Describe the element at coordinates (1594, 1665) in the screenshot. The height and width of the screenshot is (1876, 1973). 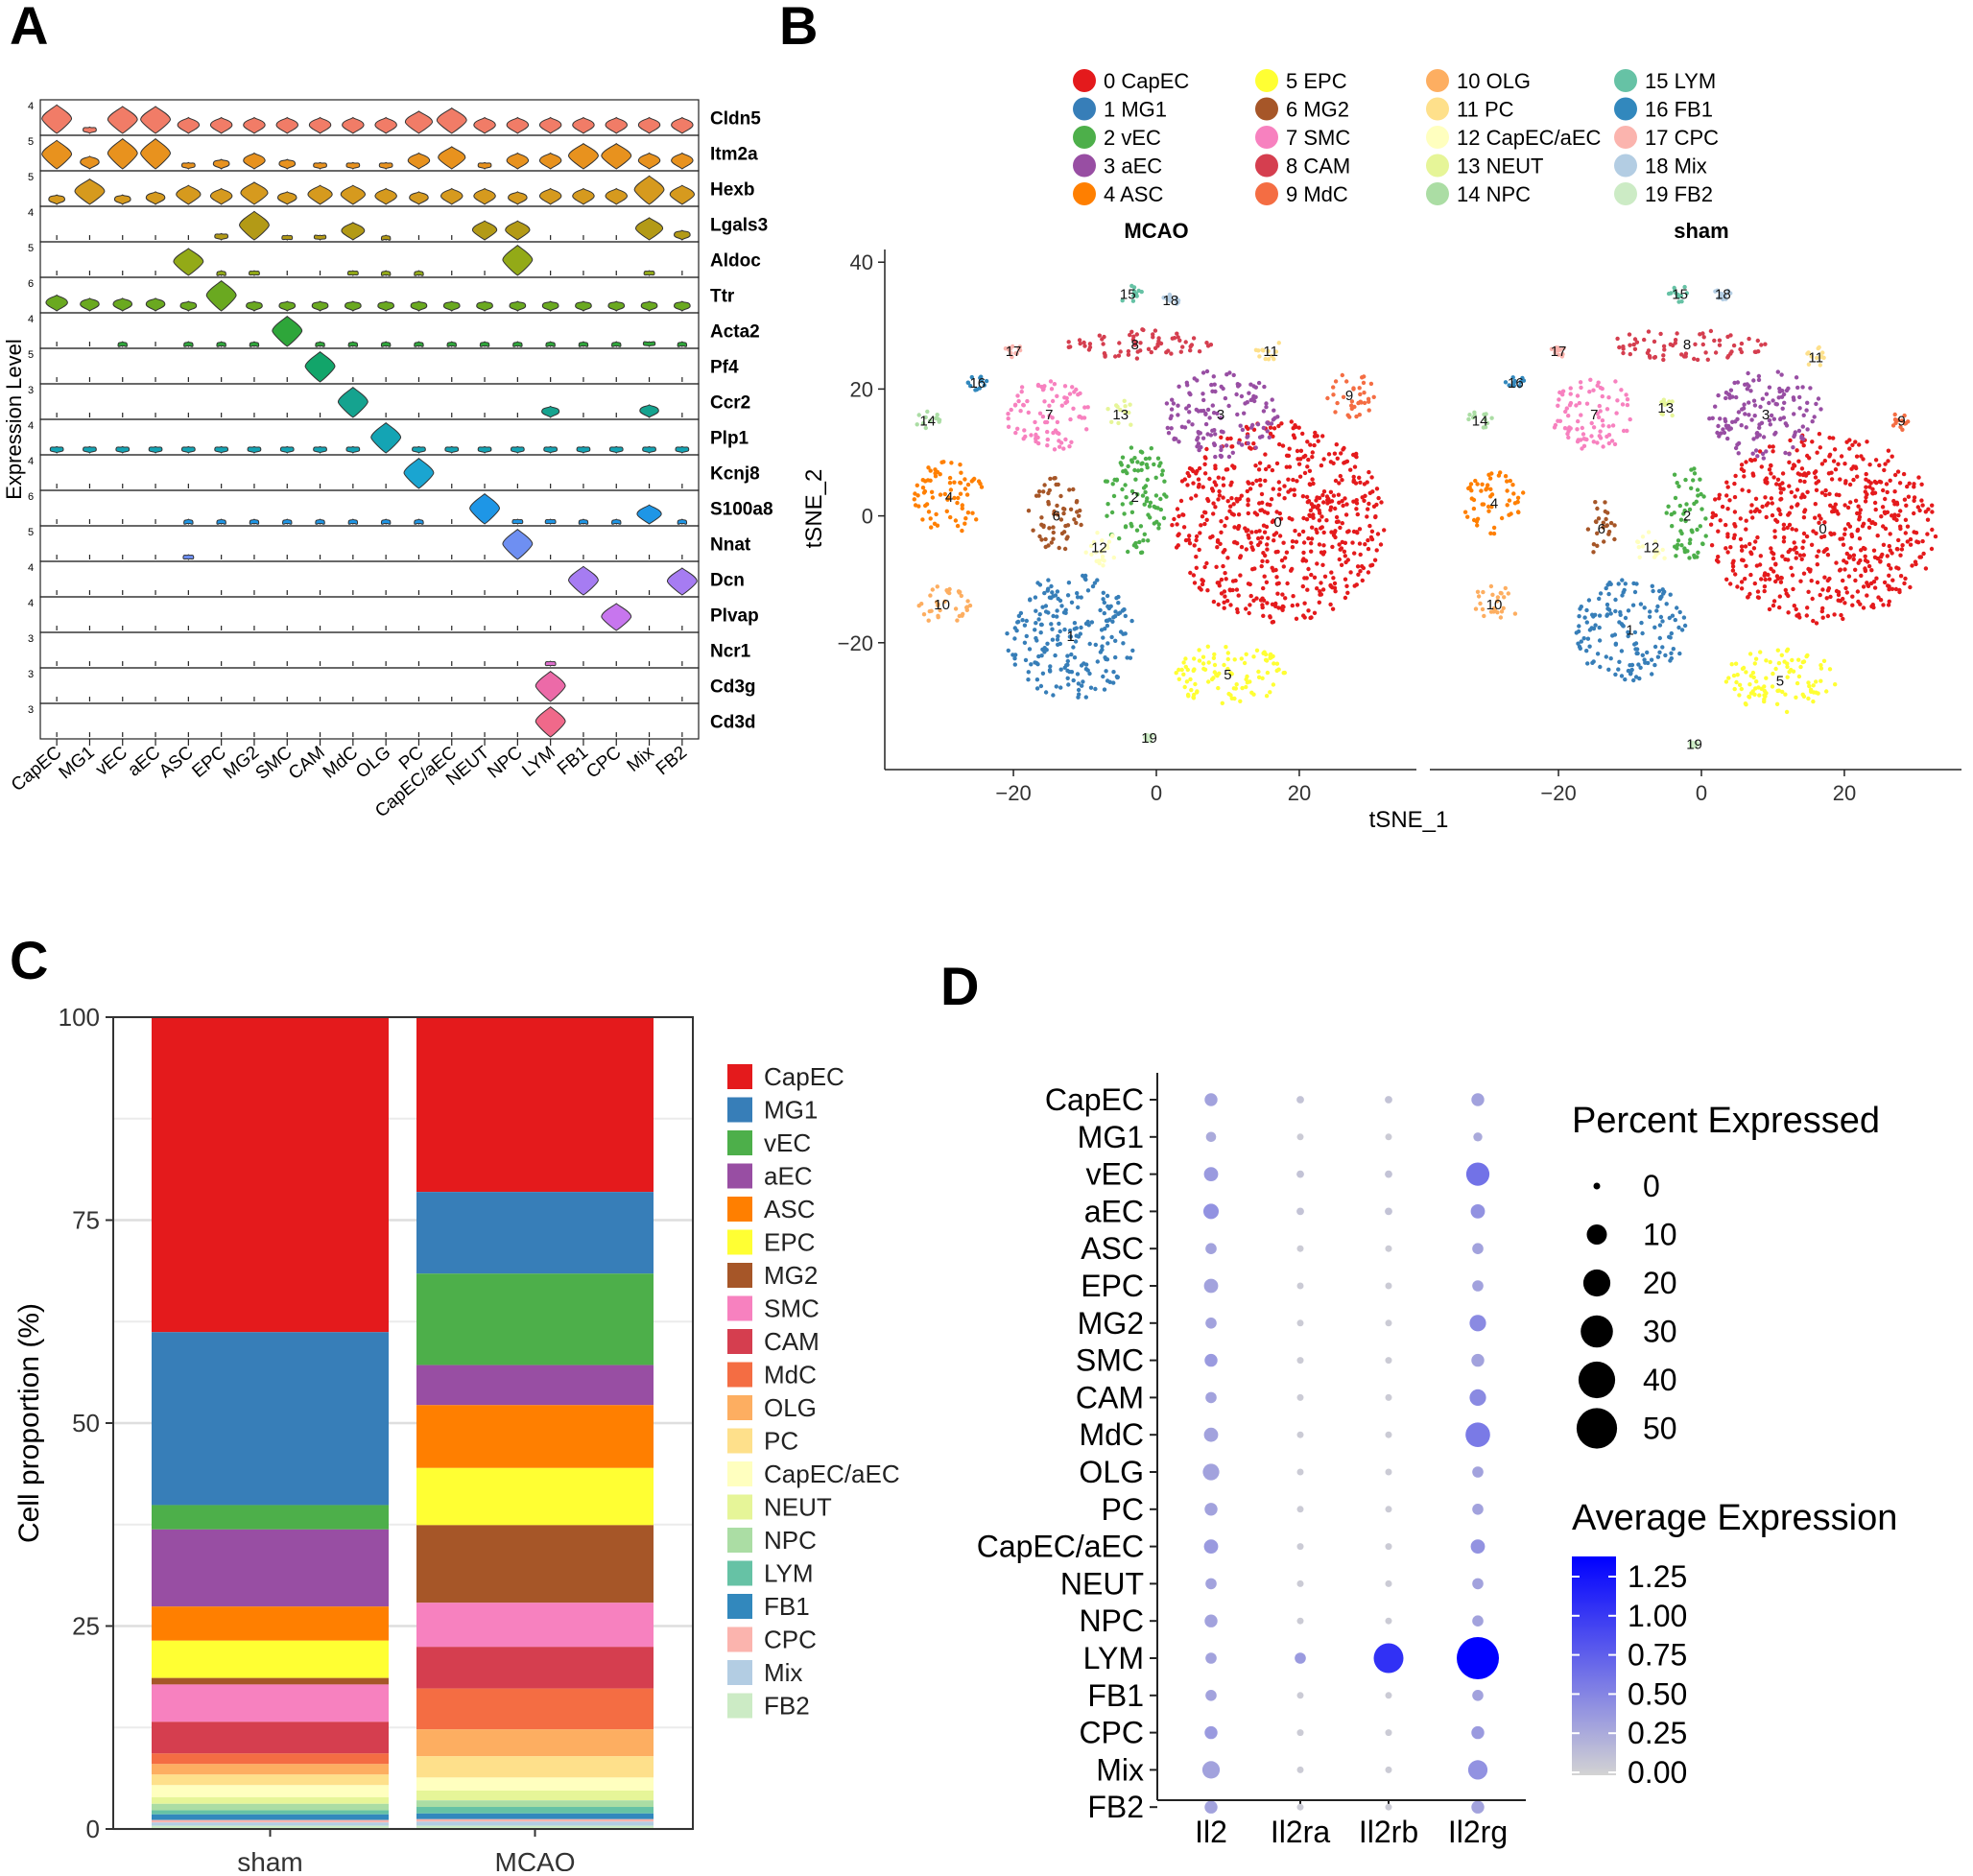
I see `color-bar` at that location.